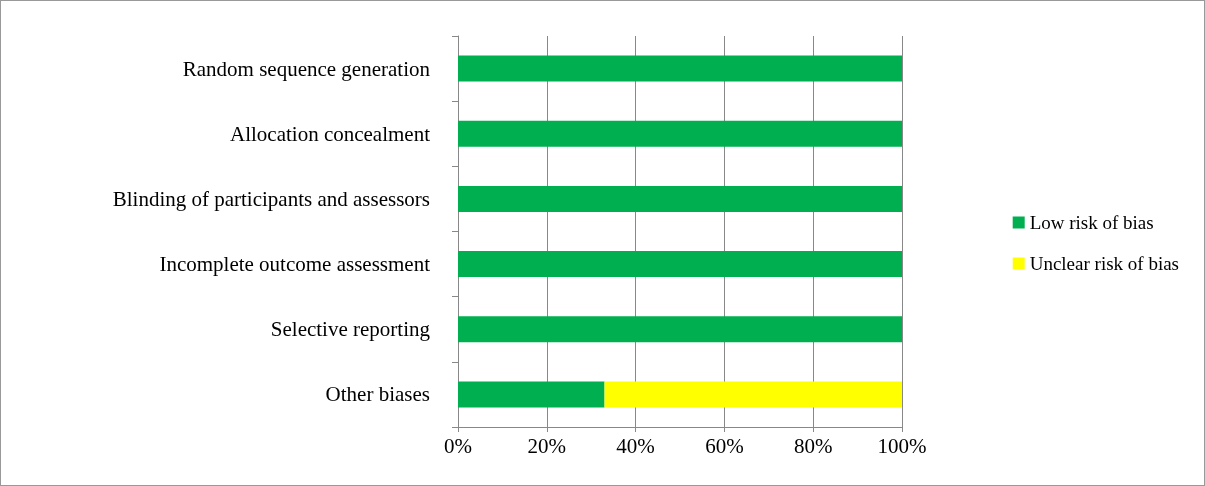 The height and width of the screenshot is (486, 1205). Describe the element at coordinates (902, 445) in the screenshot. I see `x-tick-label: 100%` at that location.